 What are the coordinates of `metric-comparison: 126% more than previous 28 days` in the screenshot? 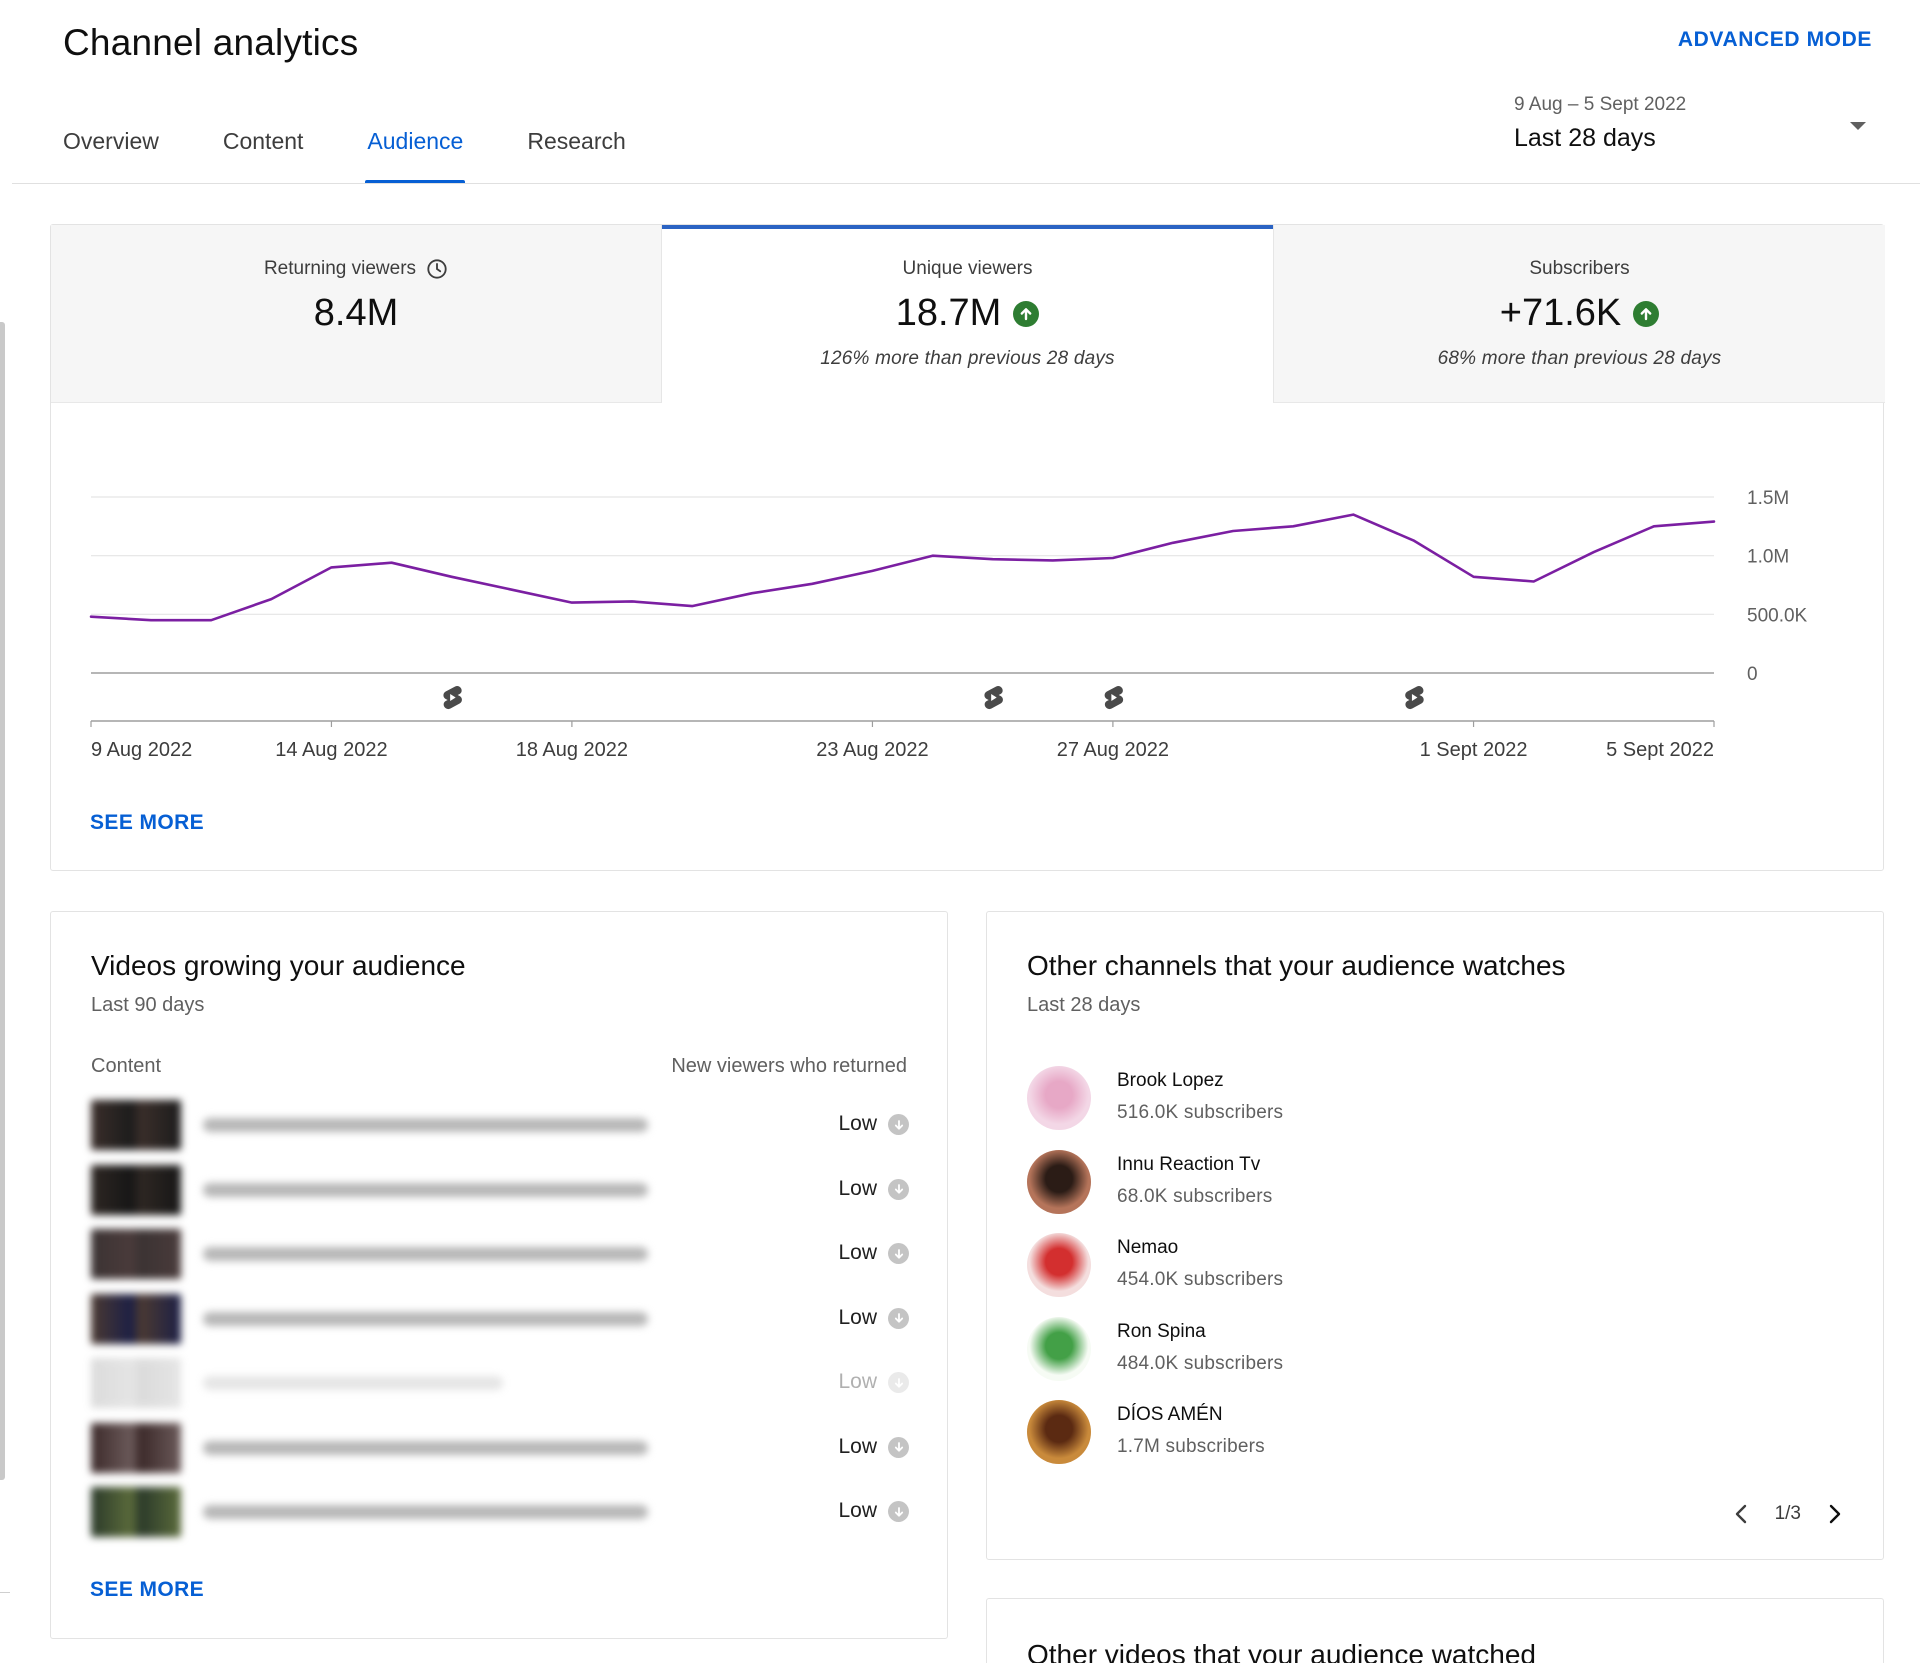 It's located at (967, 358).